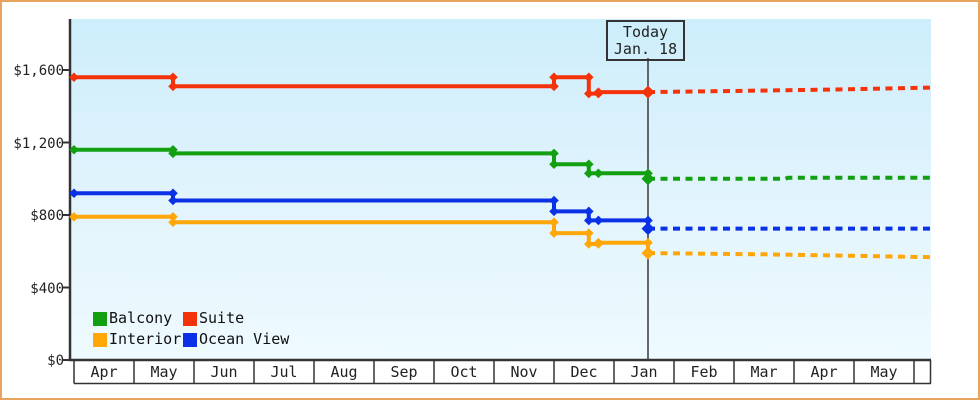 The width and height of the screenshot is (980, 400). What do you see at coordinates (38, 143) in the screenshot?
I see `y-axis-label: $1,200` at bounding box center [38, 143].